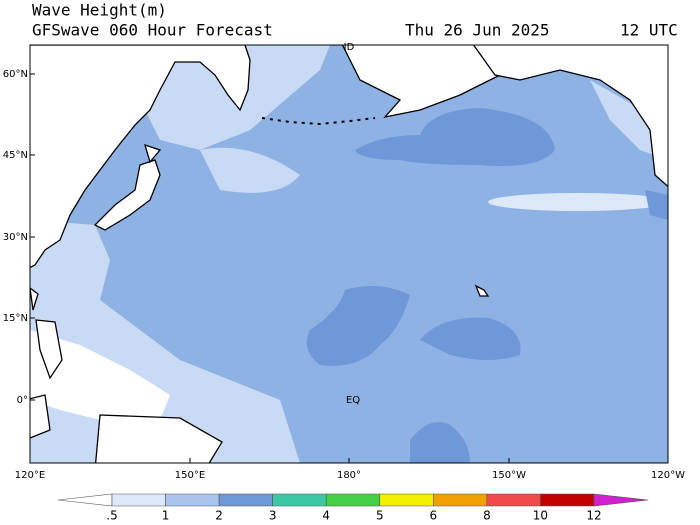 The height and width of the screenshot is (525, 700). Describe the element at coordinates (649, 30) in the screenshot. I see `time: 12 UTC` at that location.